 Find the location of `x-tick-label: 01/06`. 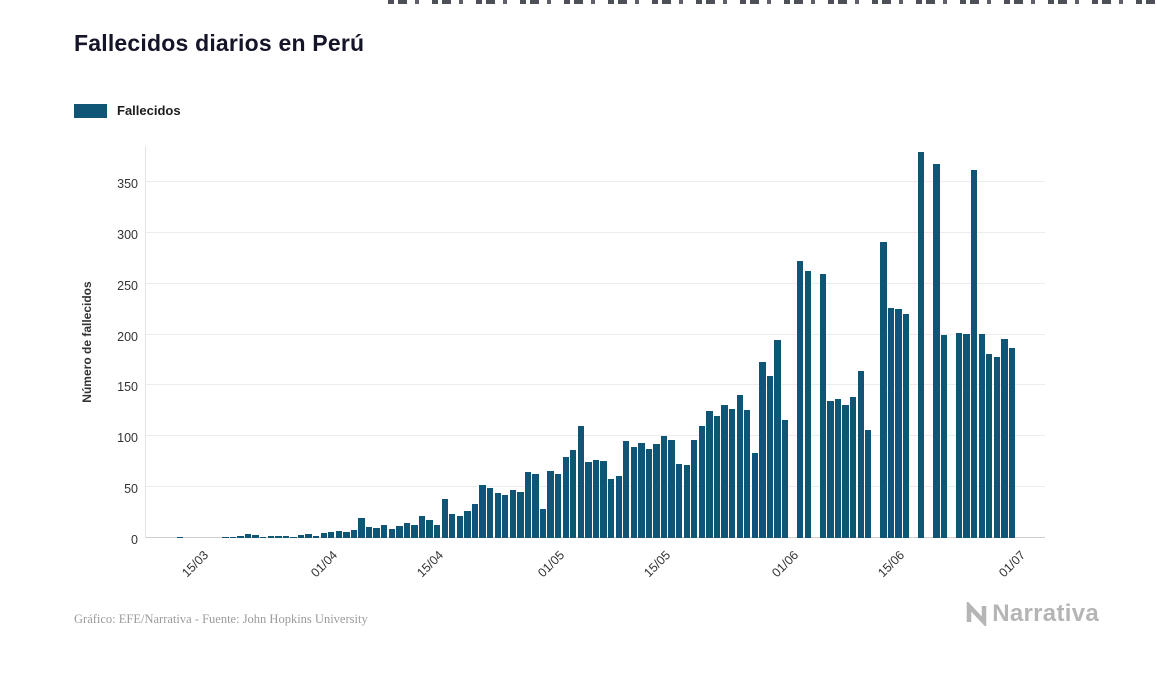

x-tick-label: 01/06 is located at coordinates (785, 564).